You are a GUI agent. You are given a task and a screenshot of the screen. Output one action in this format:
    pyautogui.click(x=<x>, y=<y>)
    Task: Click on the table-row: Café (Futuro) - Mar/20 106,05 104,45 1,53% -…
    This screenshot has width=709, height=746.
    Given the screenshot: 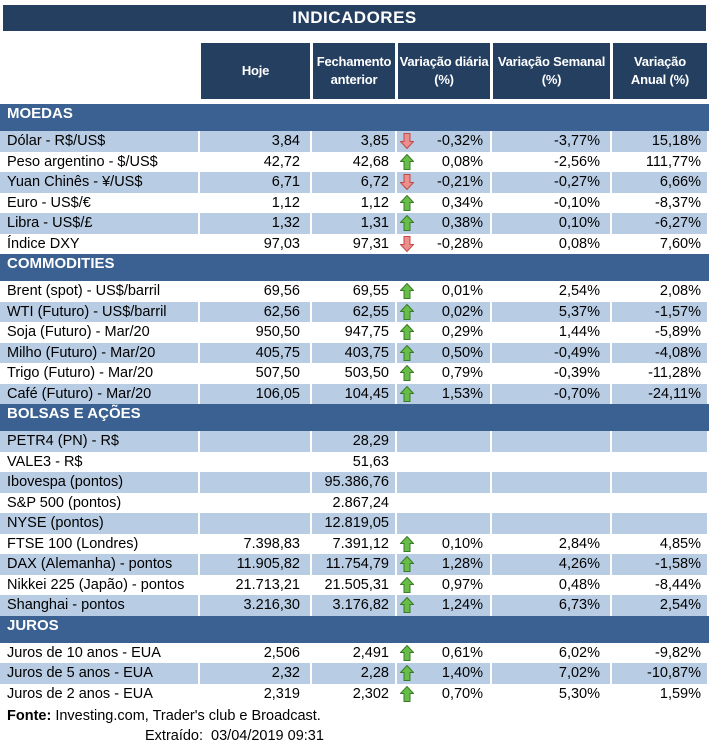 What is the action you would take?
    pyautogui.click(x=354, y=393)
    